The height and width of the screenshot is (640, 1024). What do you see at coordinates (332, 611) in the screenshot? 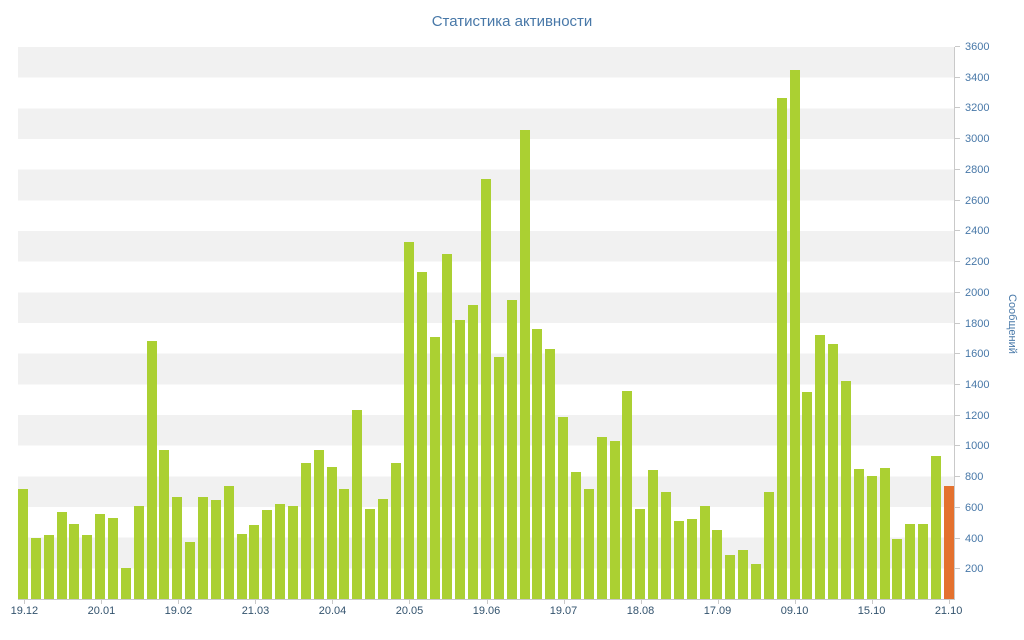
I see `x-tick-label: 20.04` at bounding box center [332, 611].